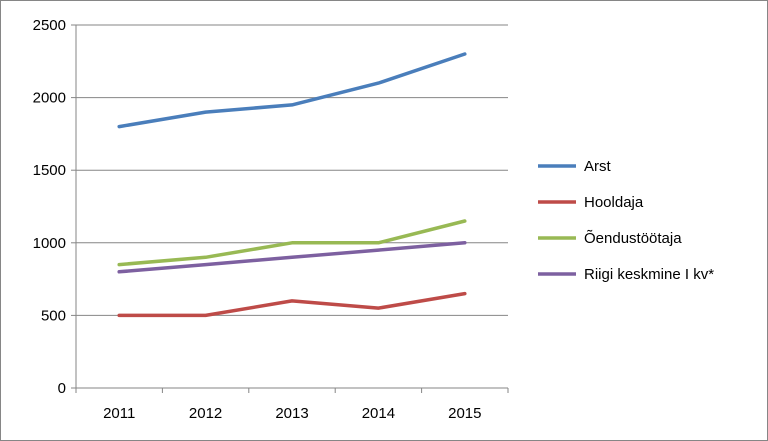 Image resolution: width=768 pixels, height=441 pixels. I want to click on legend-label: Riigi keskmine I kv*, so click(649, 274).